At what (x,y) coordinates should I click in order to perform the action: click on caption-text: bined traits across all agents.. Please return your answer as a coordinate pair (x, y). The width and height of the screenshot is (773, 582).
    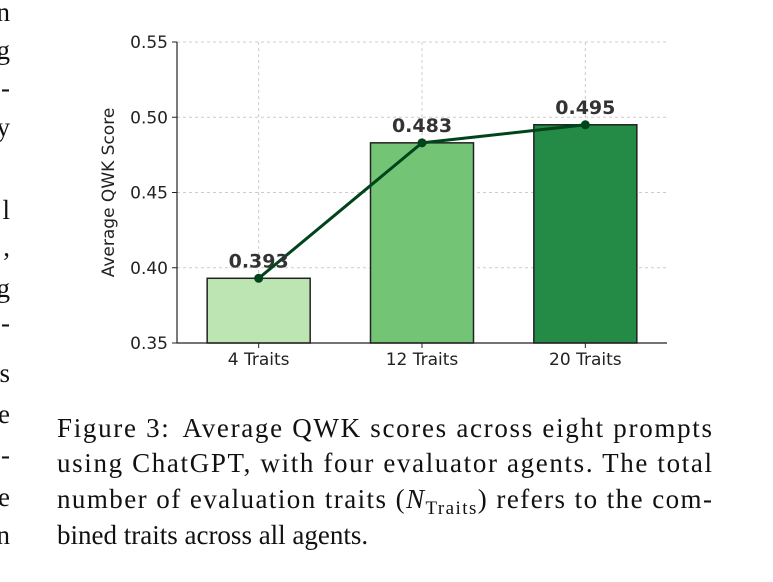
    Looking at the image, I should click on (212, 535).